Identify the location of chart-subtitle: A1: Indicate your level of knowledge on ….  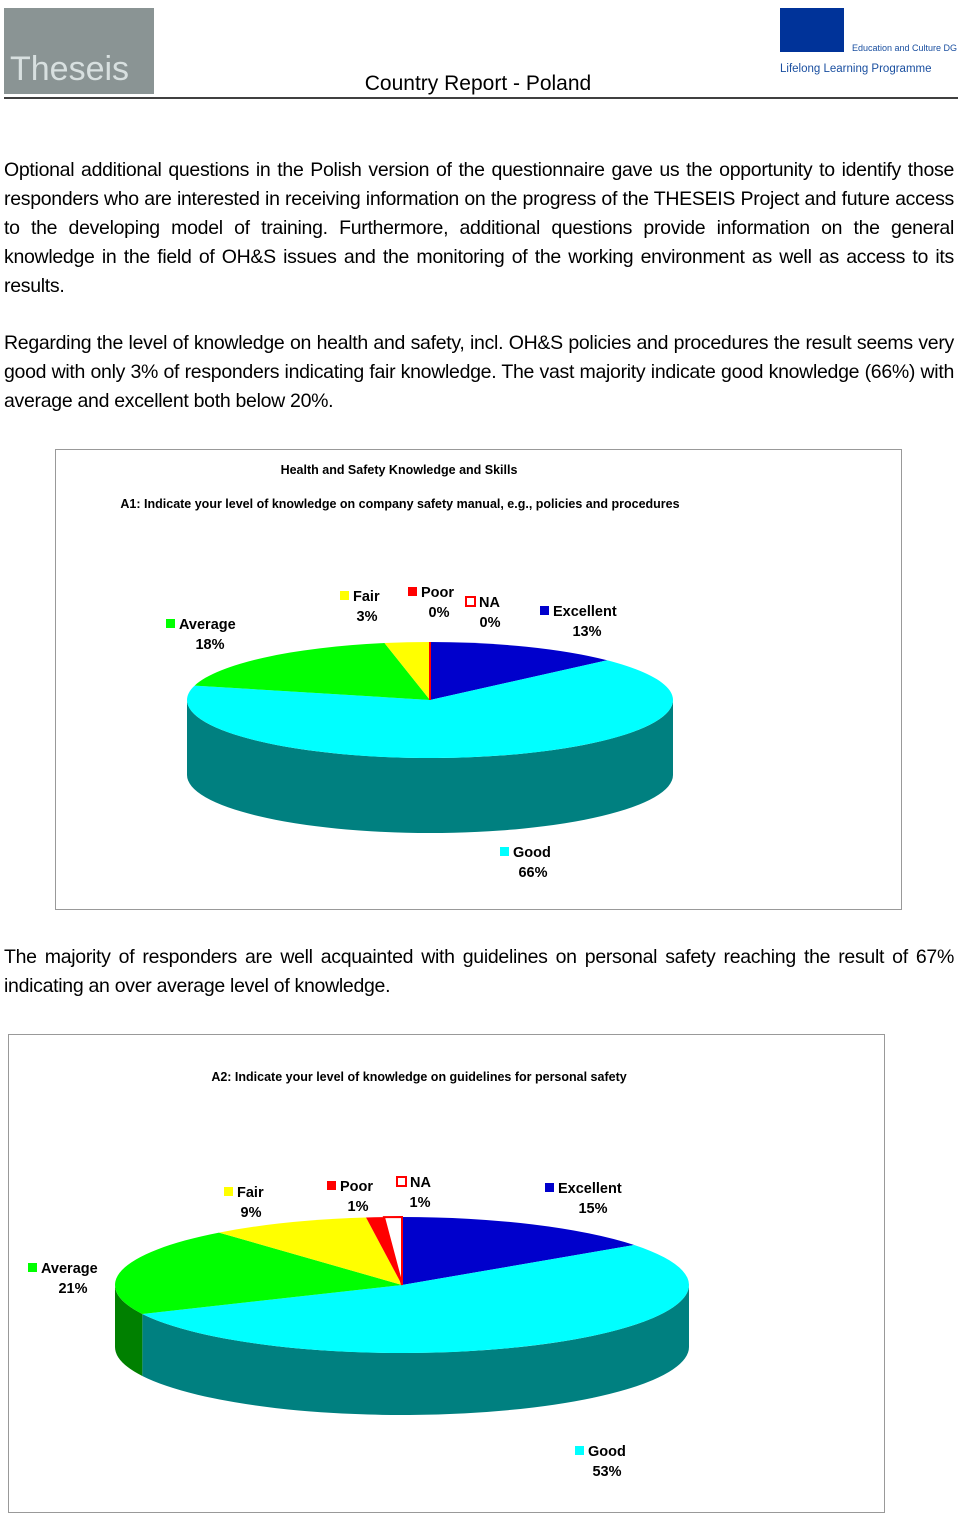
(399, 504).